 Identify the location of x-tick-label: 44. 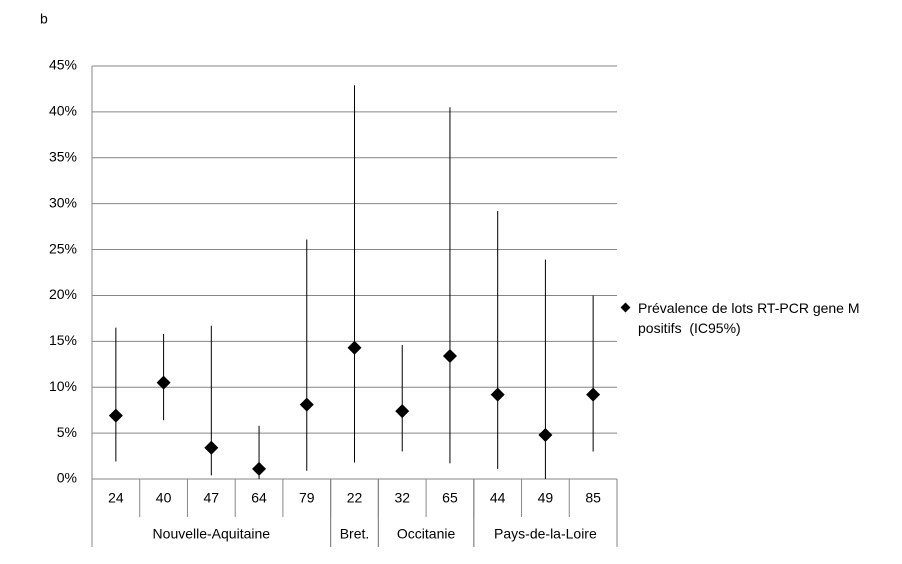
(498, 498).